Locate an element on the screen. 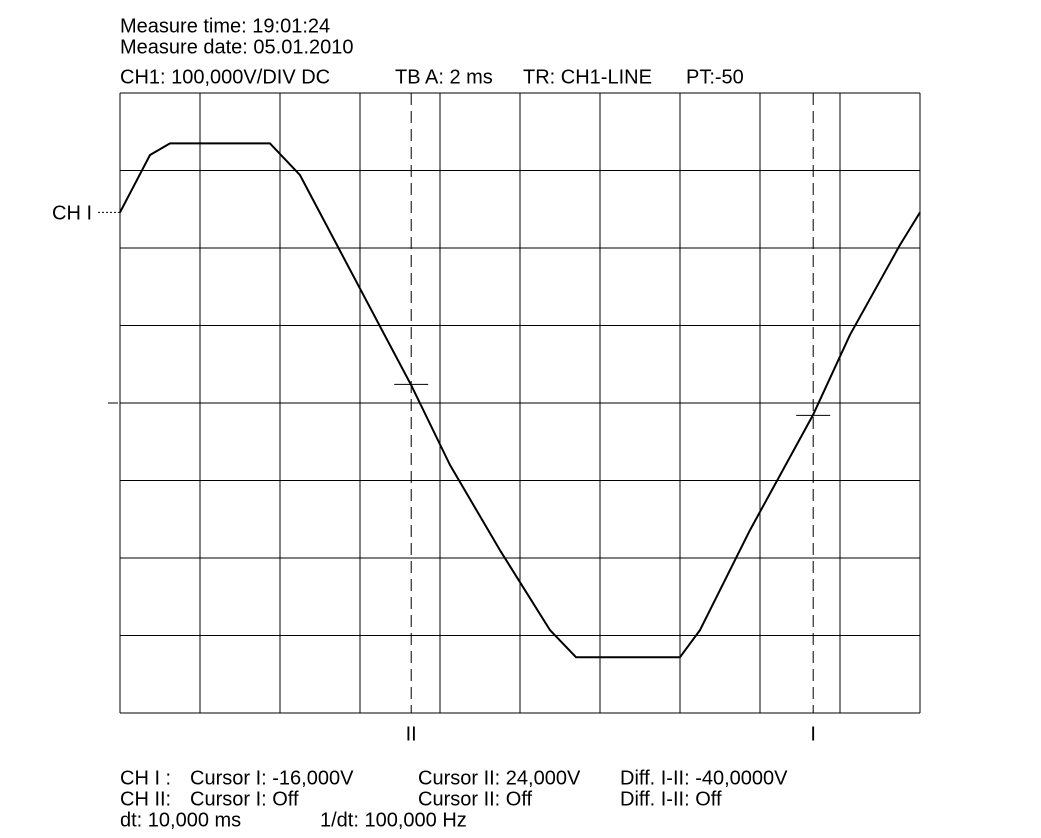  footer-text: 1/dt: 100,000 Hz is located at coordinates (393, 820).